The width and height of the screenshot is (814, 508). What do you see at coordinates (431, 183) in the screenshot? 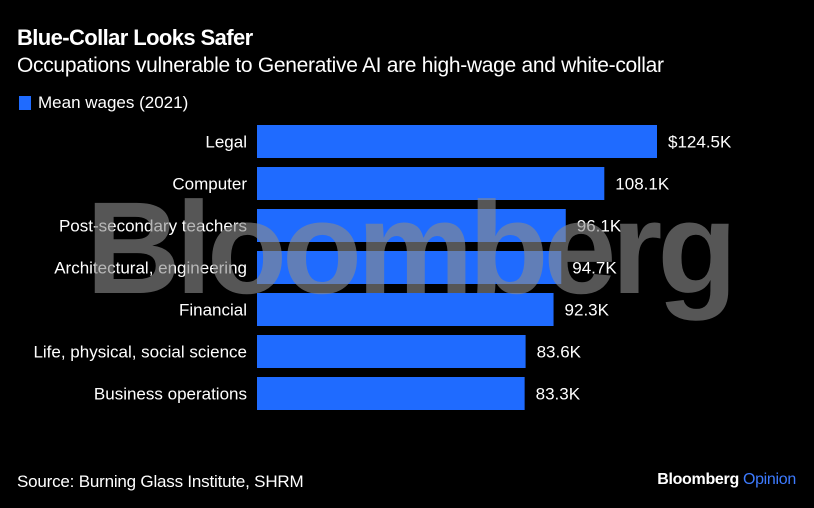
I see `bar-computer` at bounding box center [431, 183].